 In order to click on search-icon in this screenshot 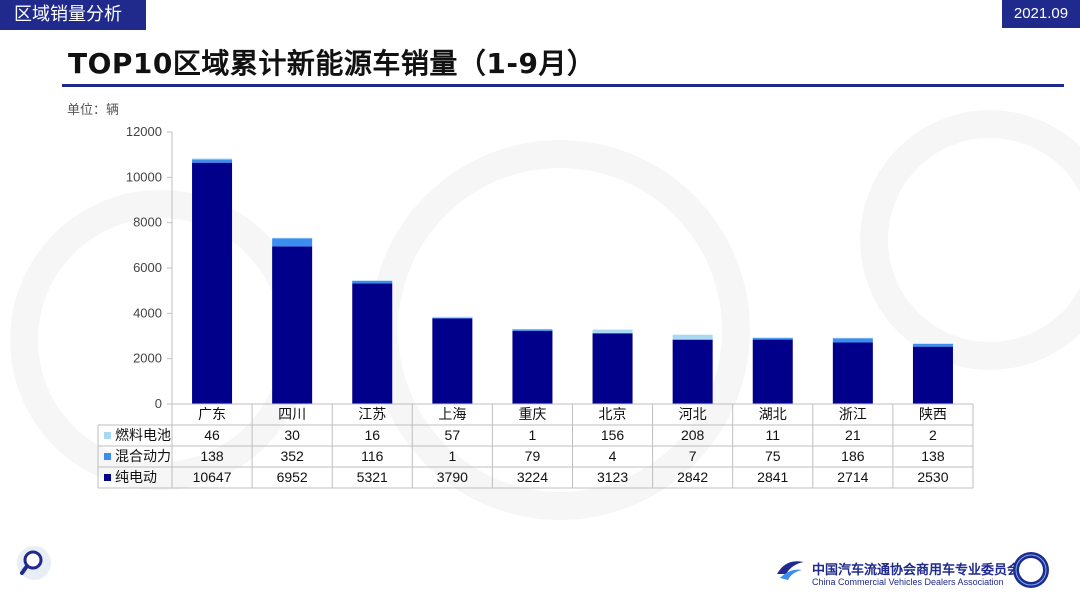, I will do `click(34, 563)`.